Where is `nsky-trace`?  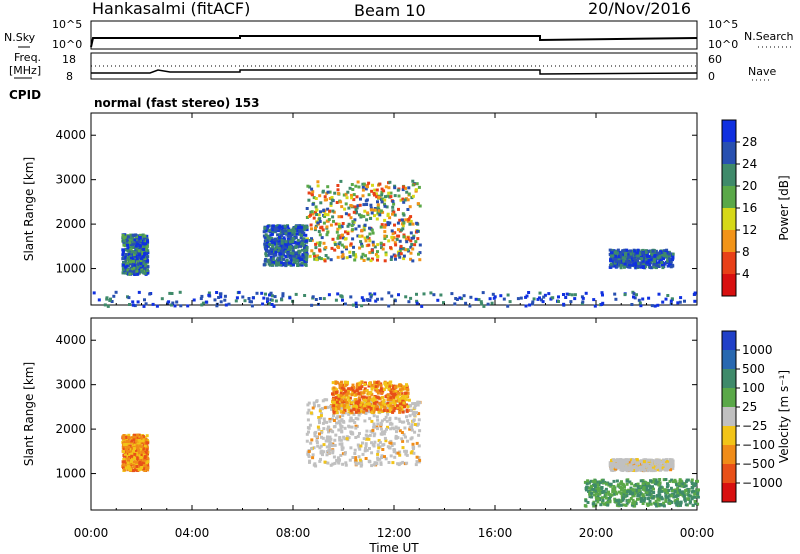
nsky-trace is located at coordinates (394, 41).